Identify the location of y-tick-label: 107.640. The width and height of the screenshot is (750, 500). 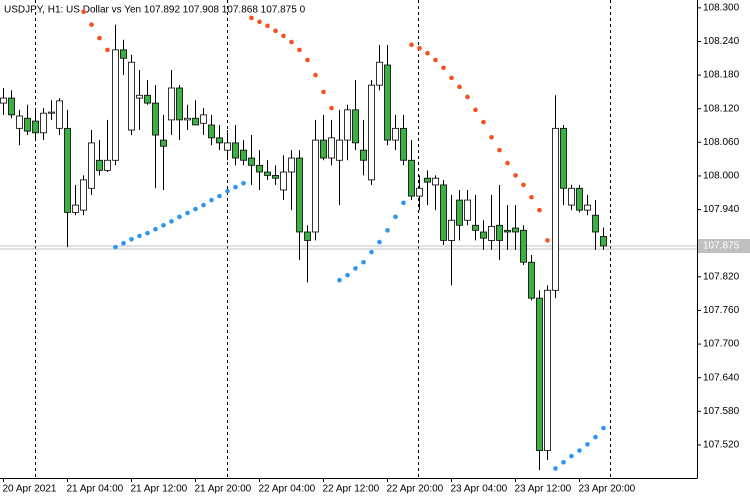
(721, 377).